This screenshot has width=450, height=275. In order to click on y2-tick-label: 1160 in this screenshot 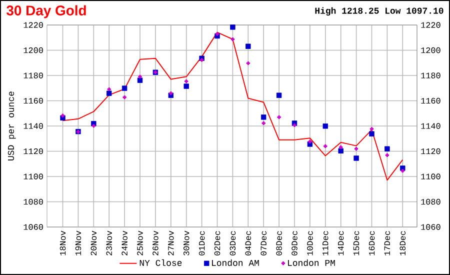, I will do `click(430, 101)`.